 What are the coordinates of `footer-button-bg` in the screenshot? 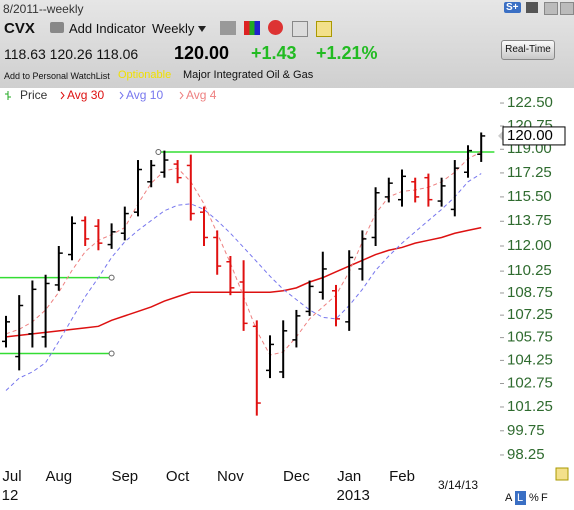 It's located at (520, 498).